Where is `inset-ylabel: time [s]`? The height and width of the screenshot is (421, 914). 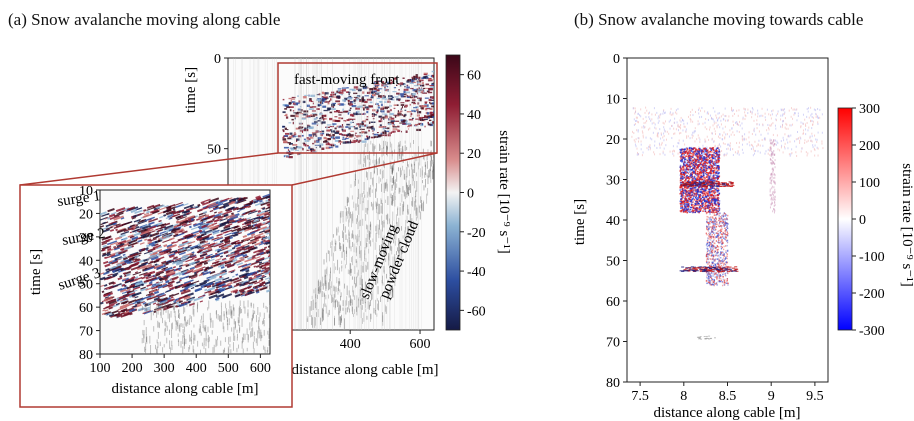 inset-ylabel: time [s] is located at coordinates (36, 272).